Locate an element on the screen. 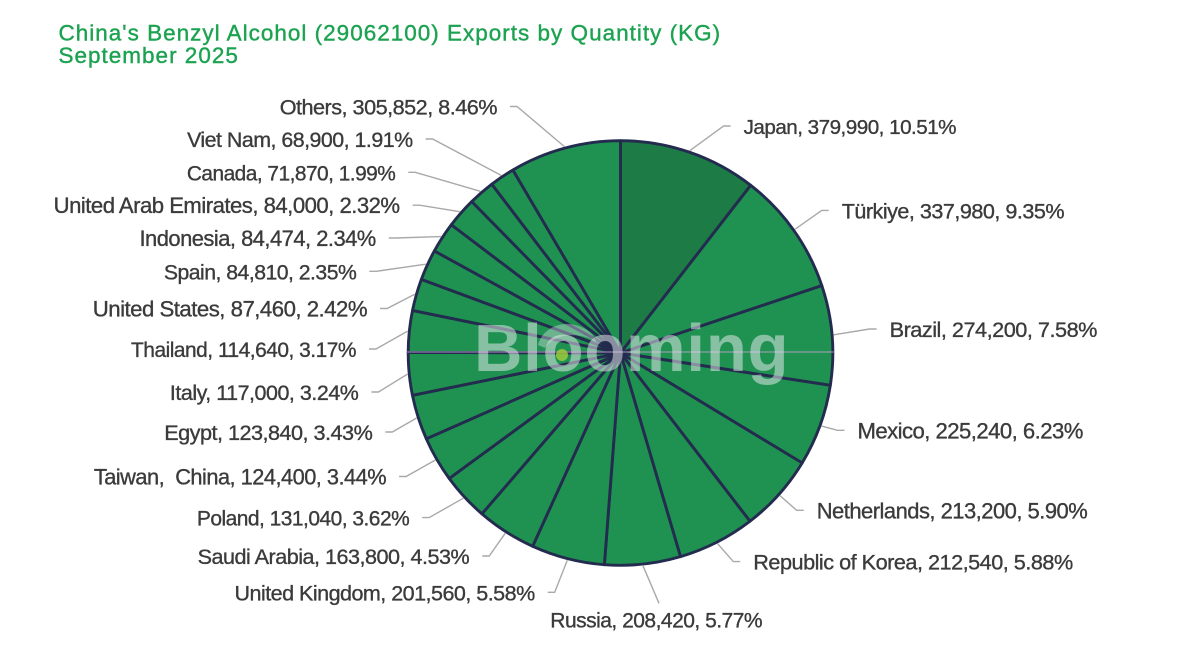  svg-text: Thailand, 114,640, 3.17% is located at coordinates (243, 350).